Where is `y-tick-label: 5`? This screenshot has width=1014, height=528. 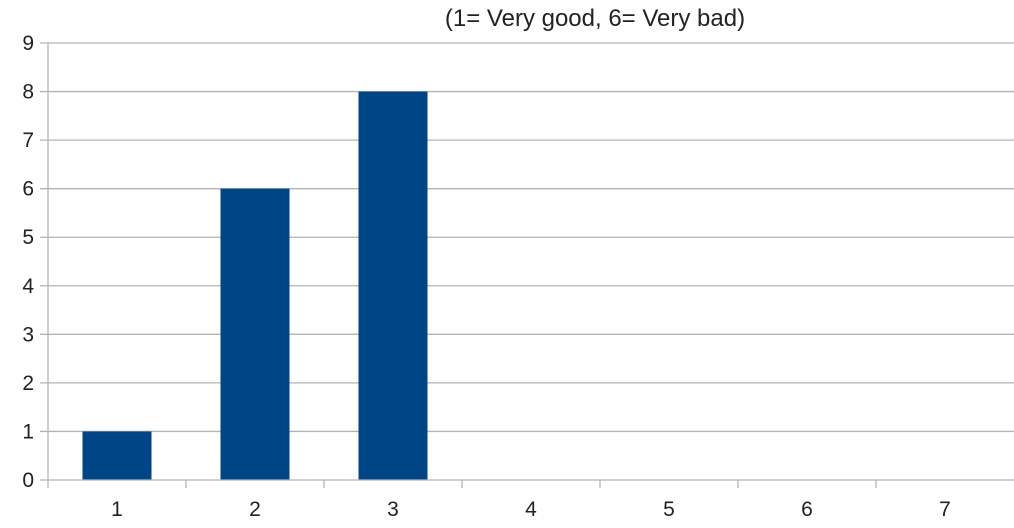
y-tick-label: 5 is located at coordinates (28, 237).